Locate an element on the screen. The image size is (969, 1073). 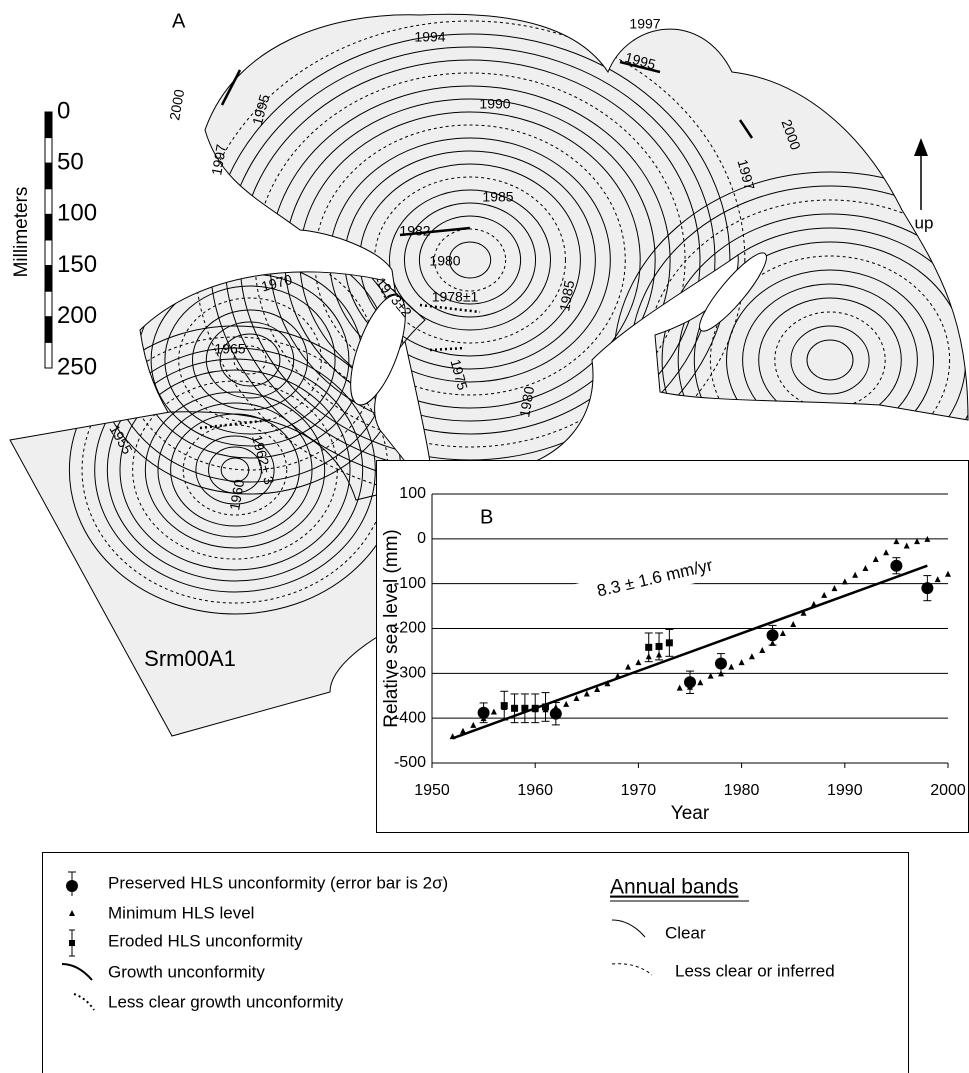
scale-label: 50 is located at coordinates (70, 162).